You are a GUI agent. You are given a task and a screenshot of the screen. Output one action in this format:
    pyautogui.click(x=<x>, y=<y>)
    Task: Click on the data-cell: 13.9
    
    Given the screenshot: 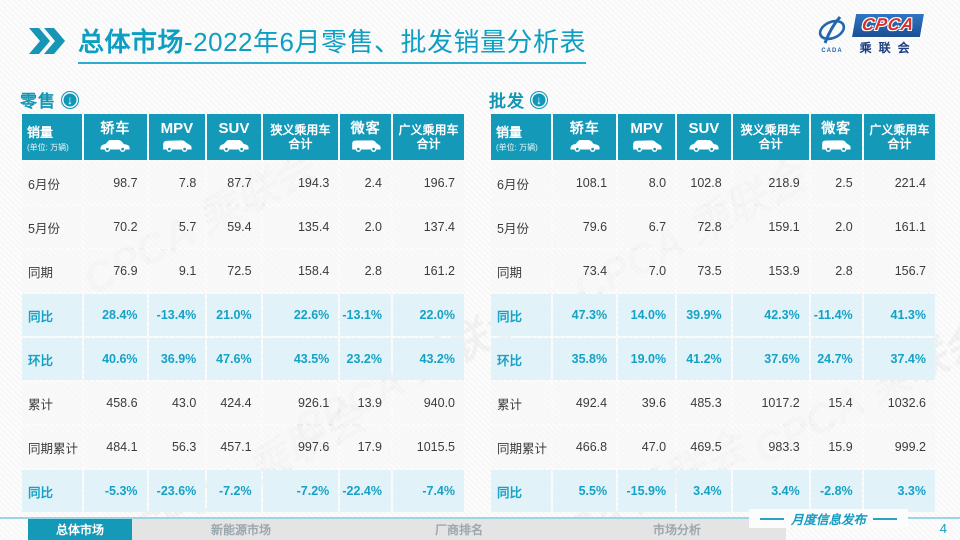 What is the action you would take?
    pyautogui.click(x=365, y=403)
    